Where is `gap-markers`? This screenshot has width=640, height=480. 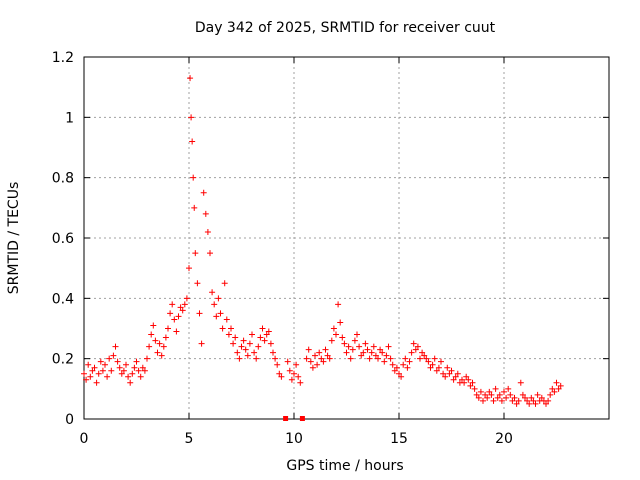 gap-markers is located at coordinates (294, 418).